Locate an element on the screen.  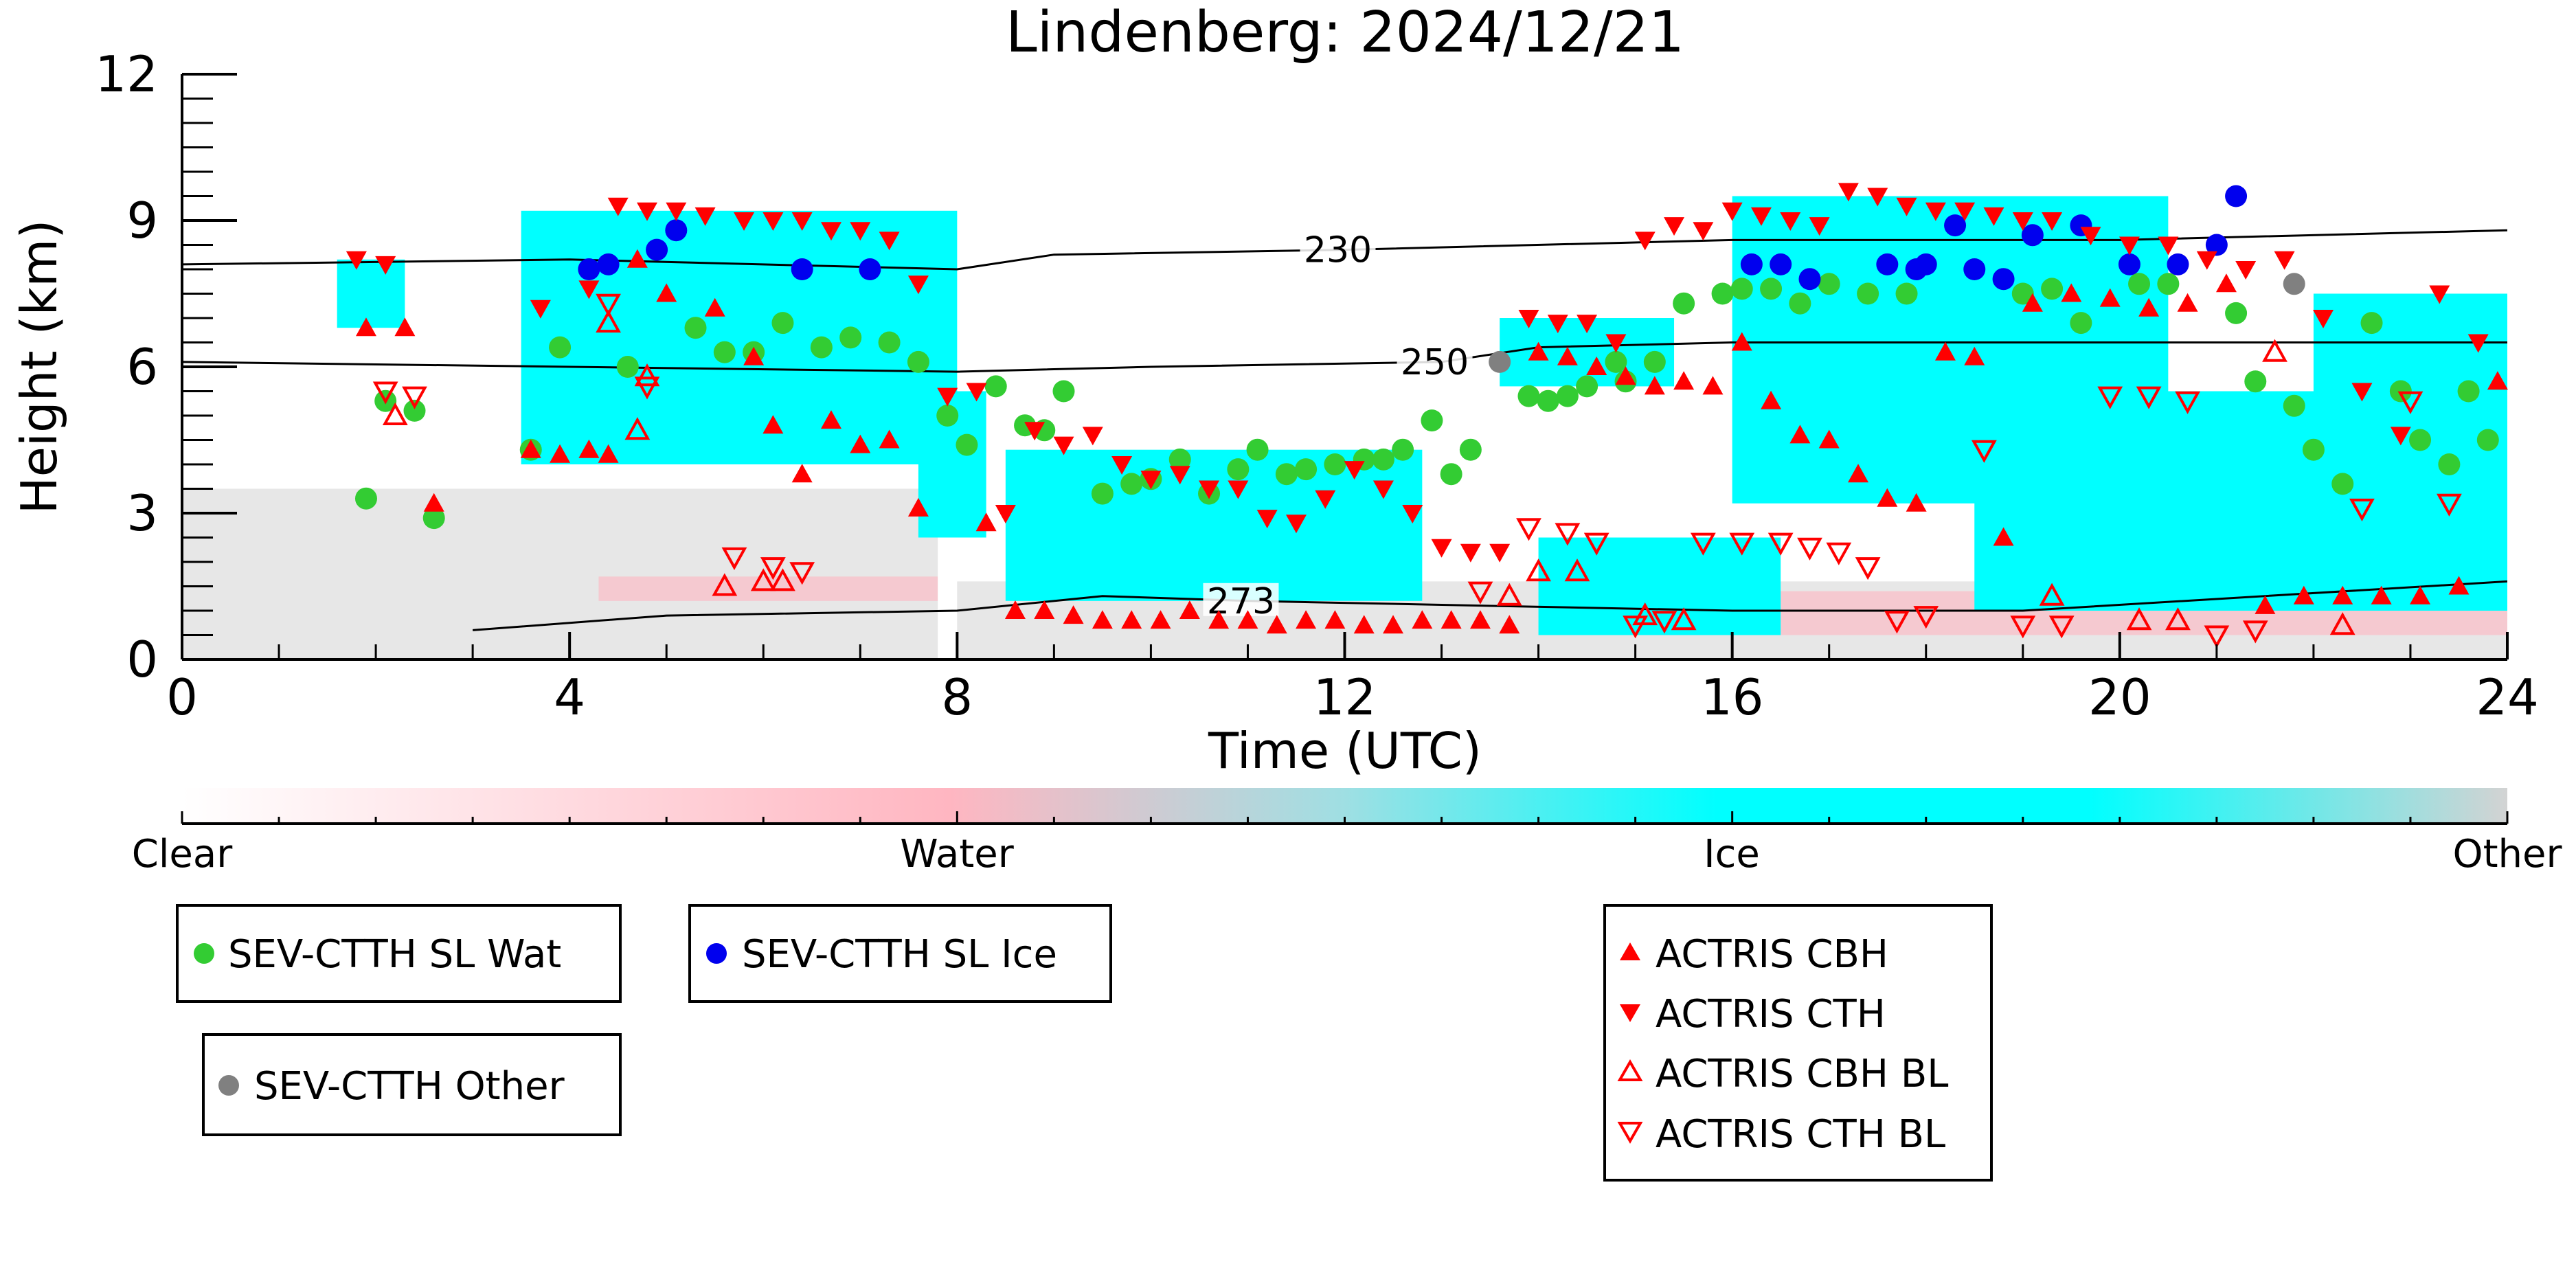
legend-marker-sev-other is located at coordinates (228, 1085).